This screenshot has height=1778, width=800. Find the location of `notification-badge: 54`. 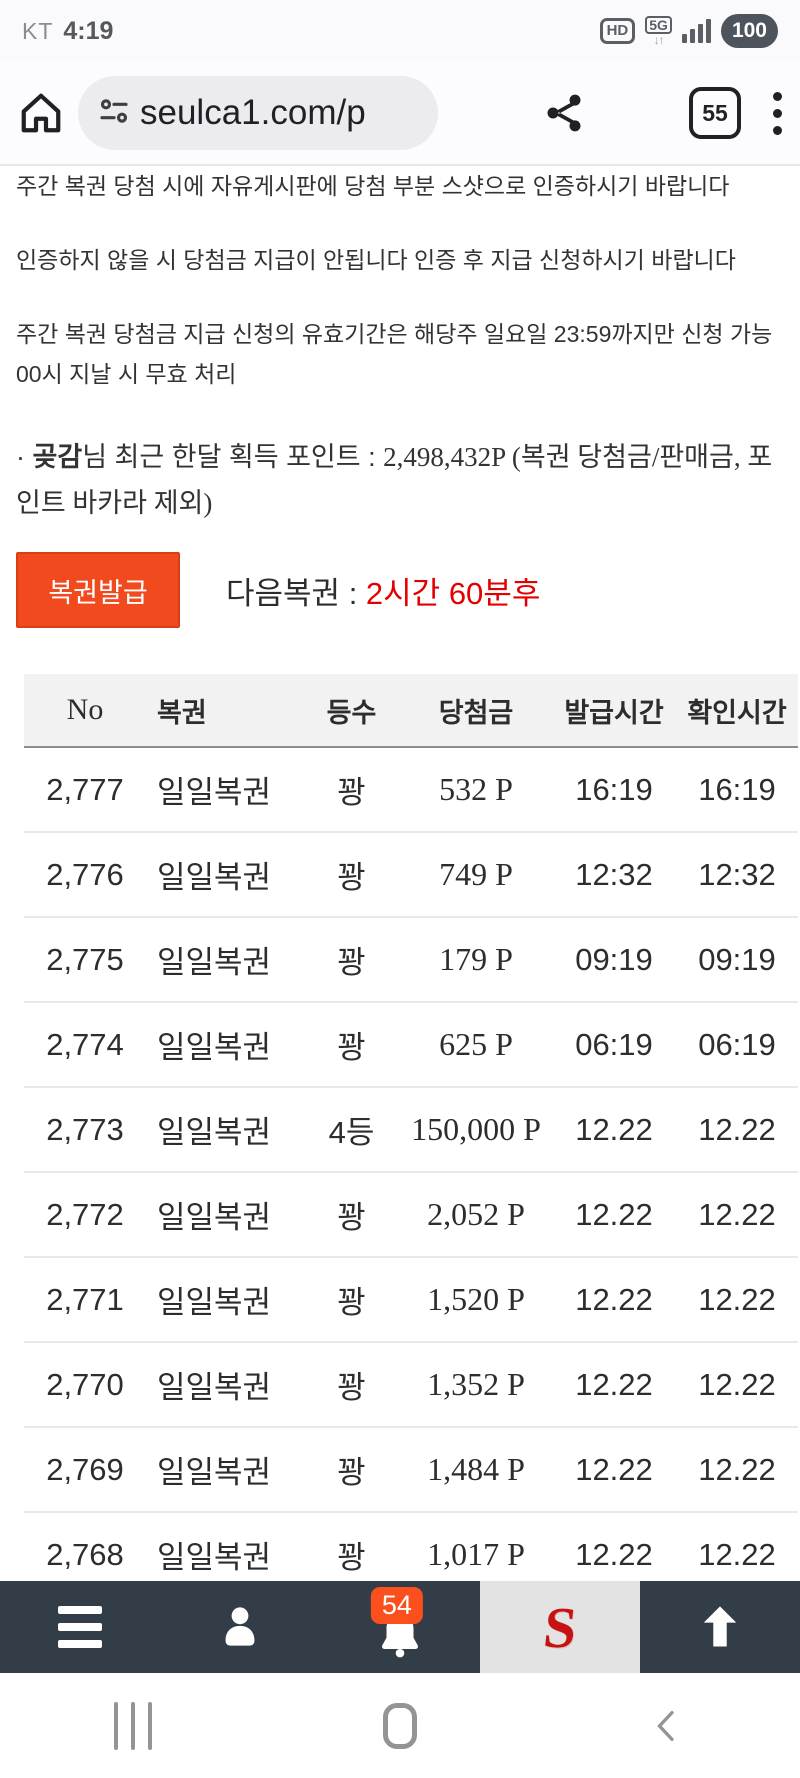

notification-badge: 54 is located at coordinates (396, 1605).